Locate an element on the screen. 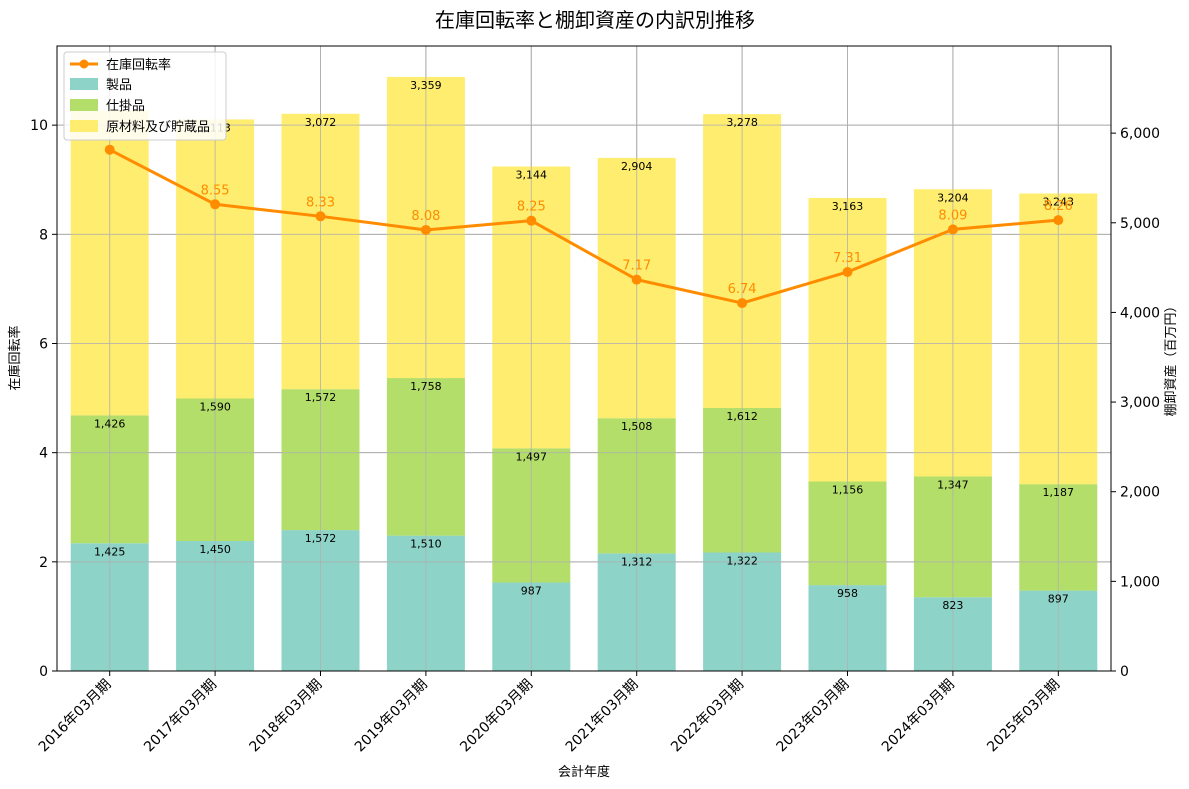 The width and height of the screenshot is (1189, 789). legend-label: 原材料及び貯蔵品 is located at coordinates (158, 127).